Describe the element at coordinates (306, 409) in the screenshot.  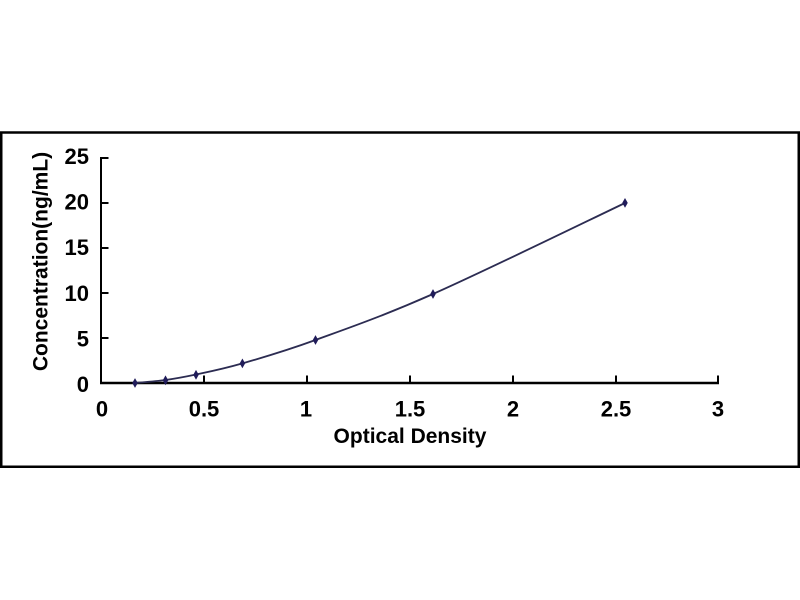
I see `svg-text: 1` at that location.